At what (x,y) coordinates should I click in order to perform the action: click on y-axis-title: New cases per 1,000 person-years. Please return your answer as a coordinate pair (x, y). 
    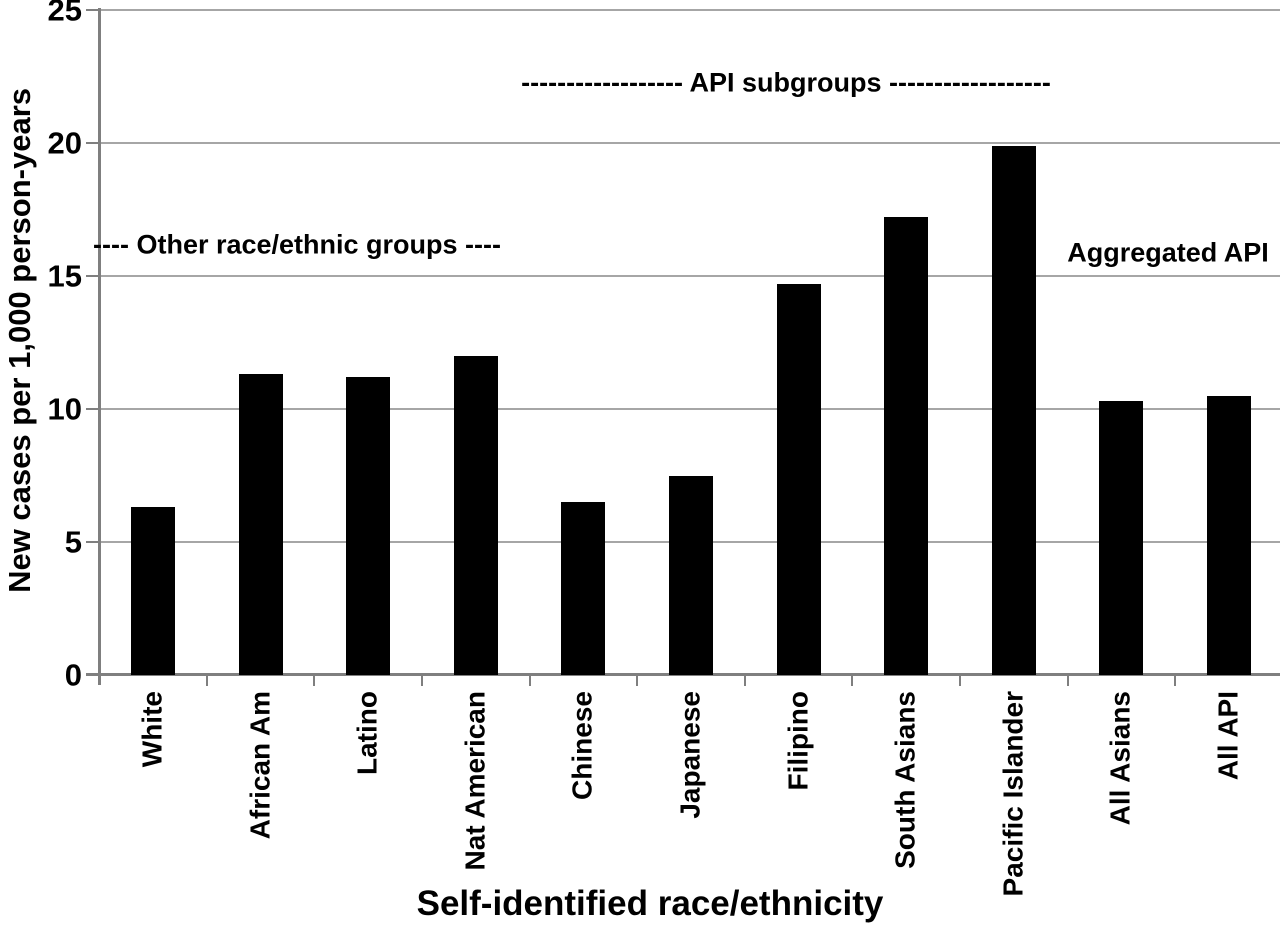
    Looking at the image, I should click on (20, 340).